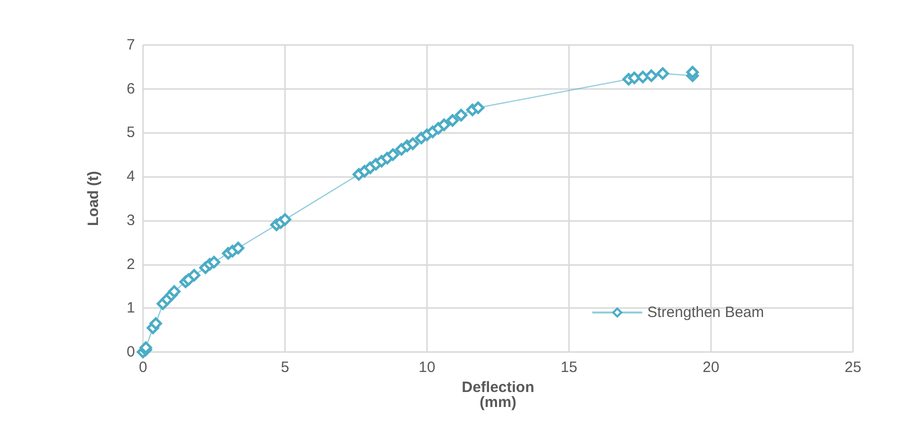 This screenshot has width=899, height=445. What do you see at coordinates (130, 89) in the screenshot?
I see `y-tick-label: 6` at bounding box center [130, 89].